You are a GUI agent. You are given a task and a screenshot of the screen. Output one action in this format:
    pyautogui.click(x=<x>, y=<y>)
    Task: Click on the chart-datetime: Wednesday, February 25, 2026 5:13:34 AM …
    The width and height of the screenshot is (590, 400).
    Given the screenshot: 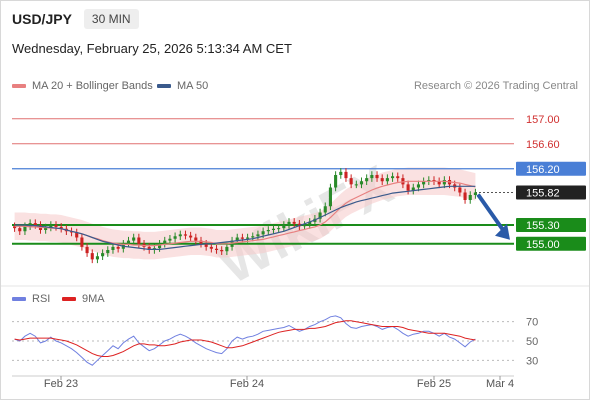 What is the action you would take?
    pyautogui.click(x=152, y=48)
    